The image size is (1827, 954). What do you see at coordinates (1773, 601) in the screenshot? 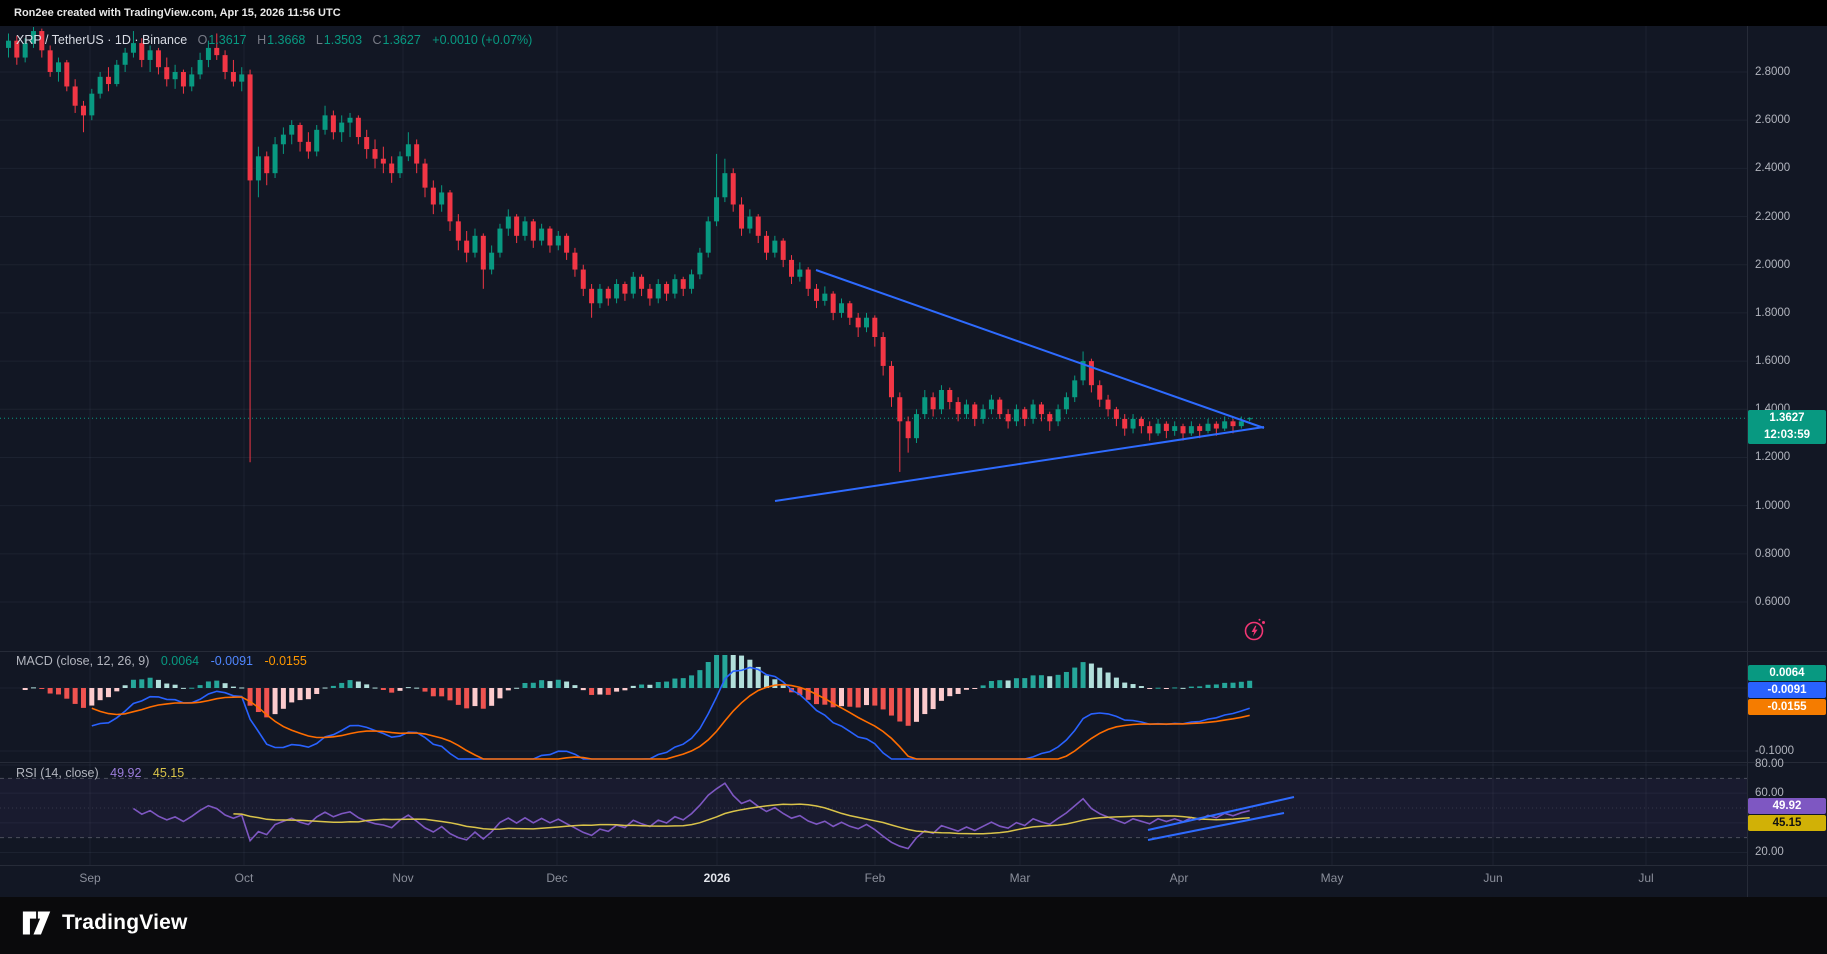
I see `price-axis-label: 0.6000` at bounding box center [1773, 601].